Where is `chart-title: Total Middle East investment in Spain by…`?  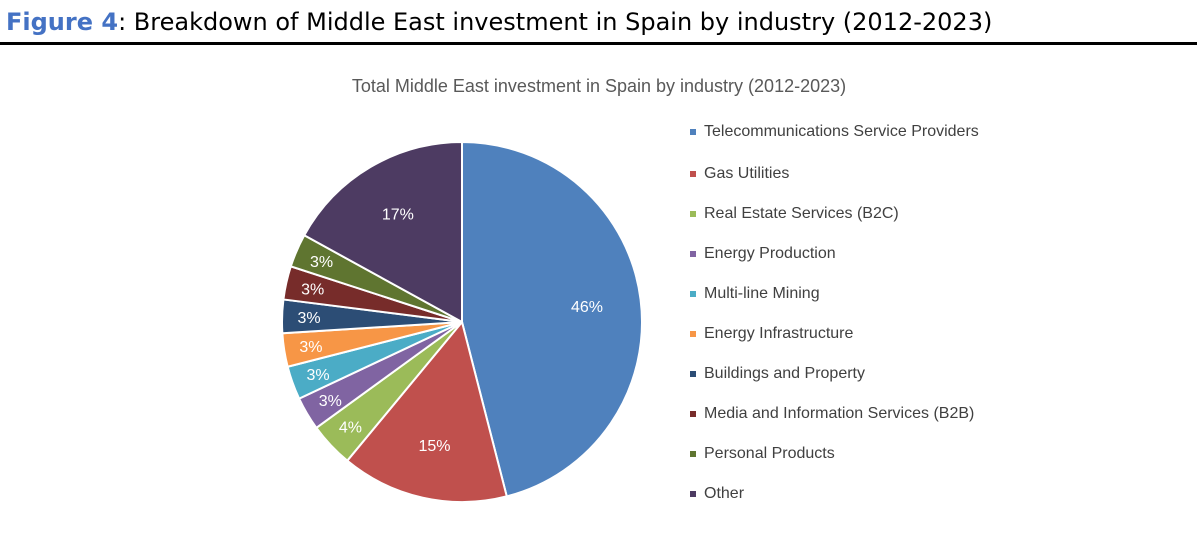
chart-title: Total Middle East investment in Spain by… is located at coordinates (600, 86).